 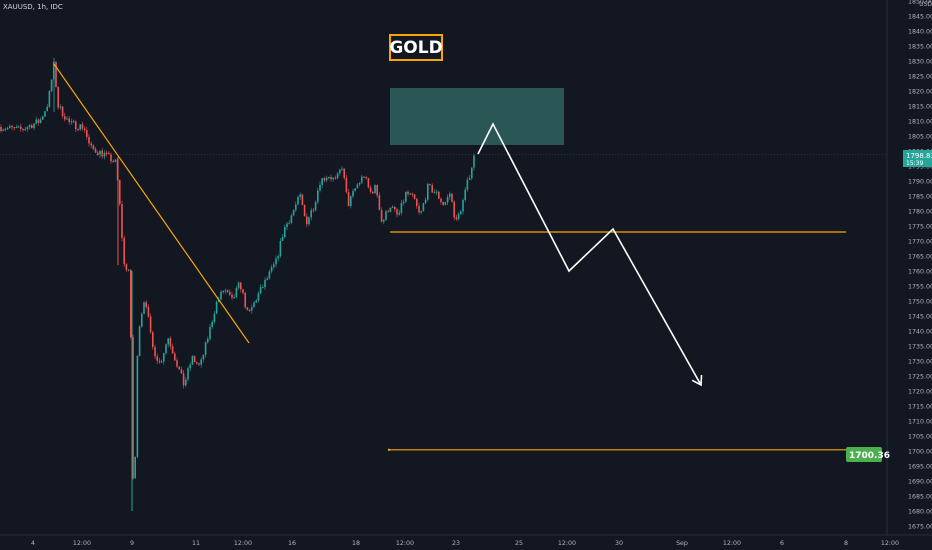 I want to click on price-tick-label: 1755.00, so click(x=920, y=287).